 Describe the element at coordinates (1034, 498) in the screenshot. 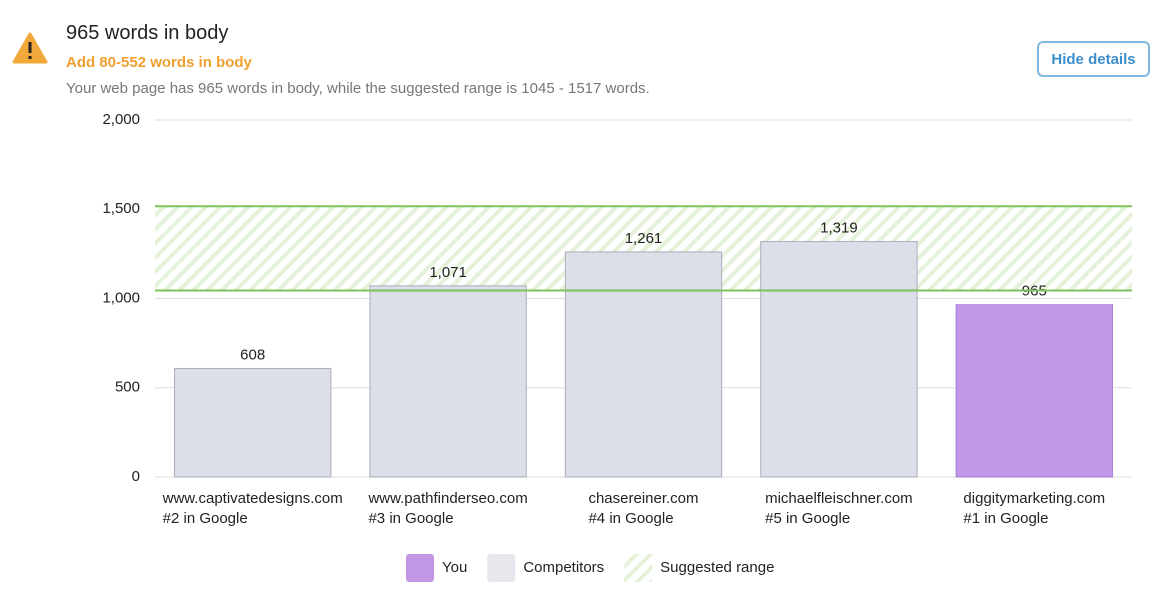

I see `x-tick-label: diggitymarketing.com` at that location.